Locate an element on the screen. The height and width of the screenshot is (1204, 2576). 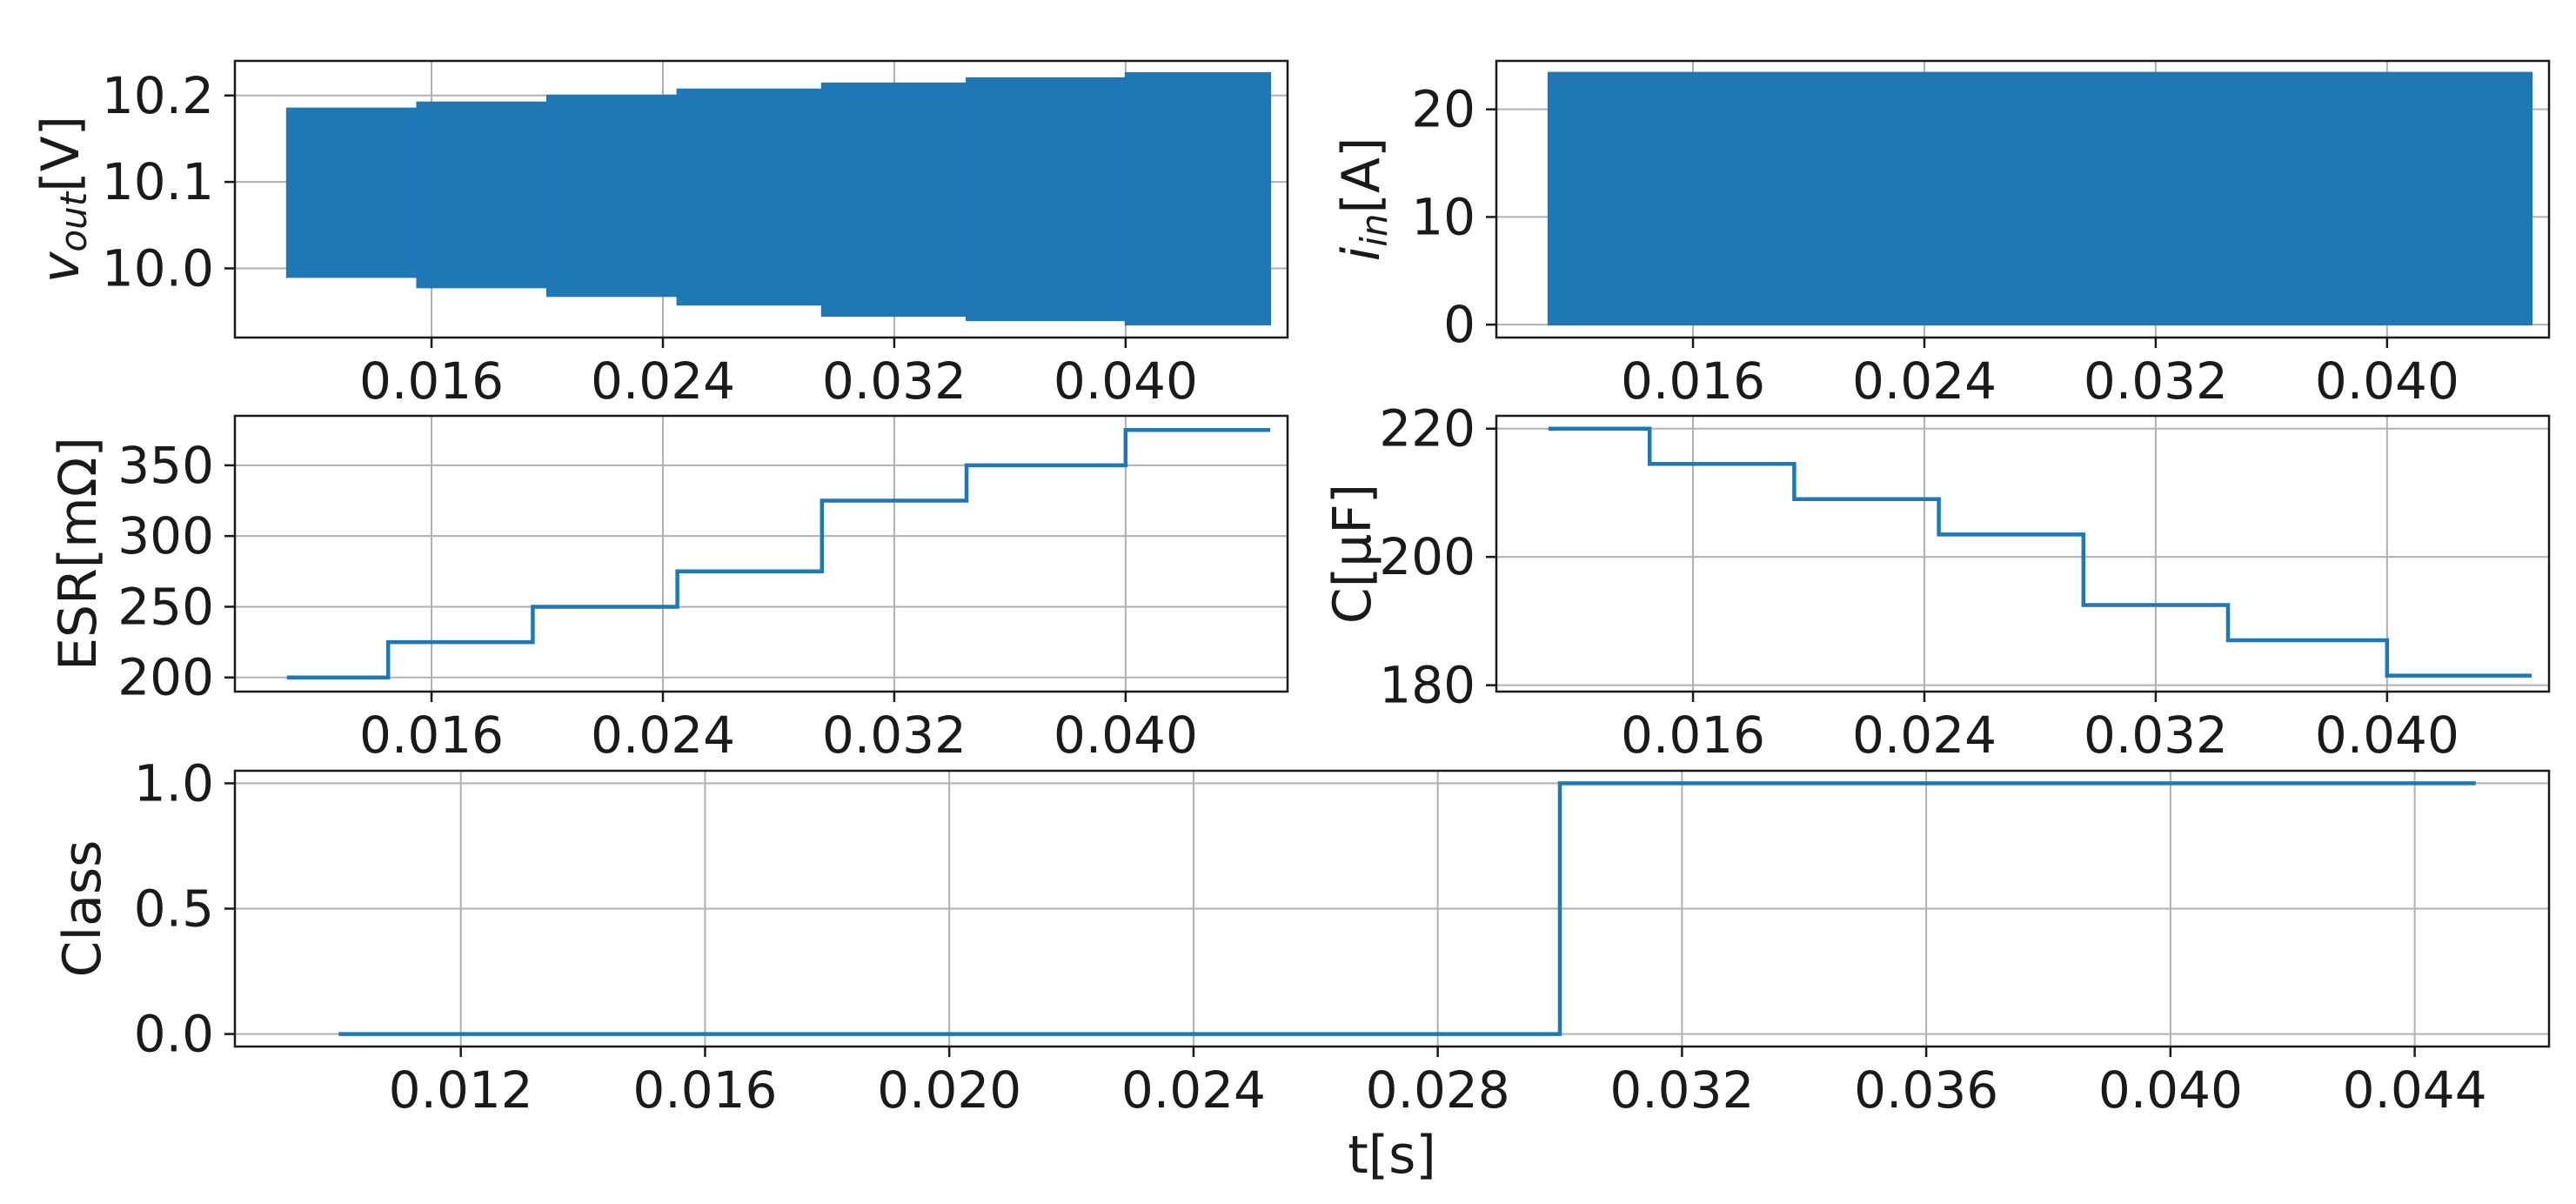
y-tick-label: 300 is located at coordinates (165, 535).